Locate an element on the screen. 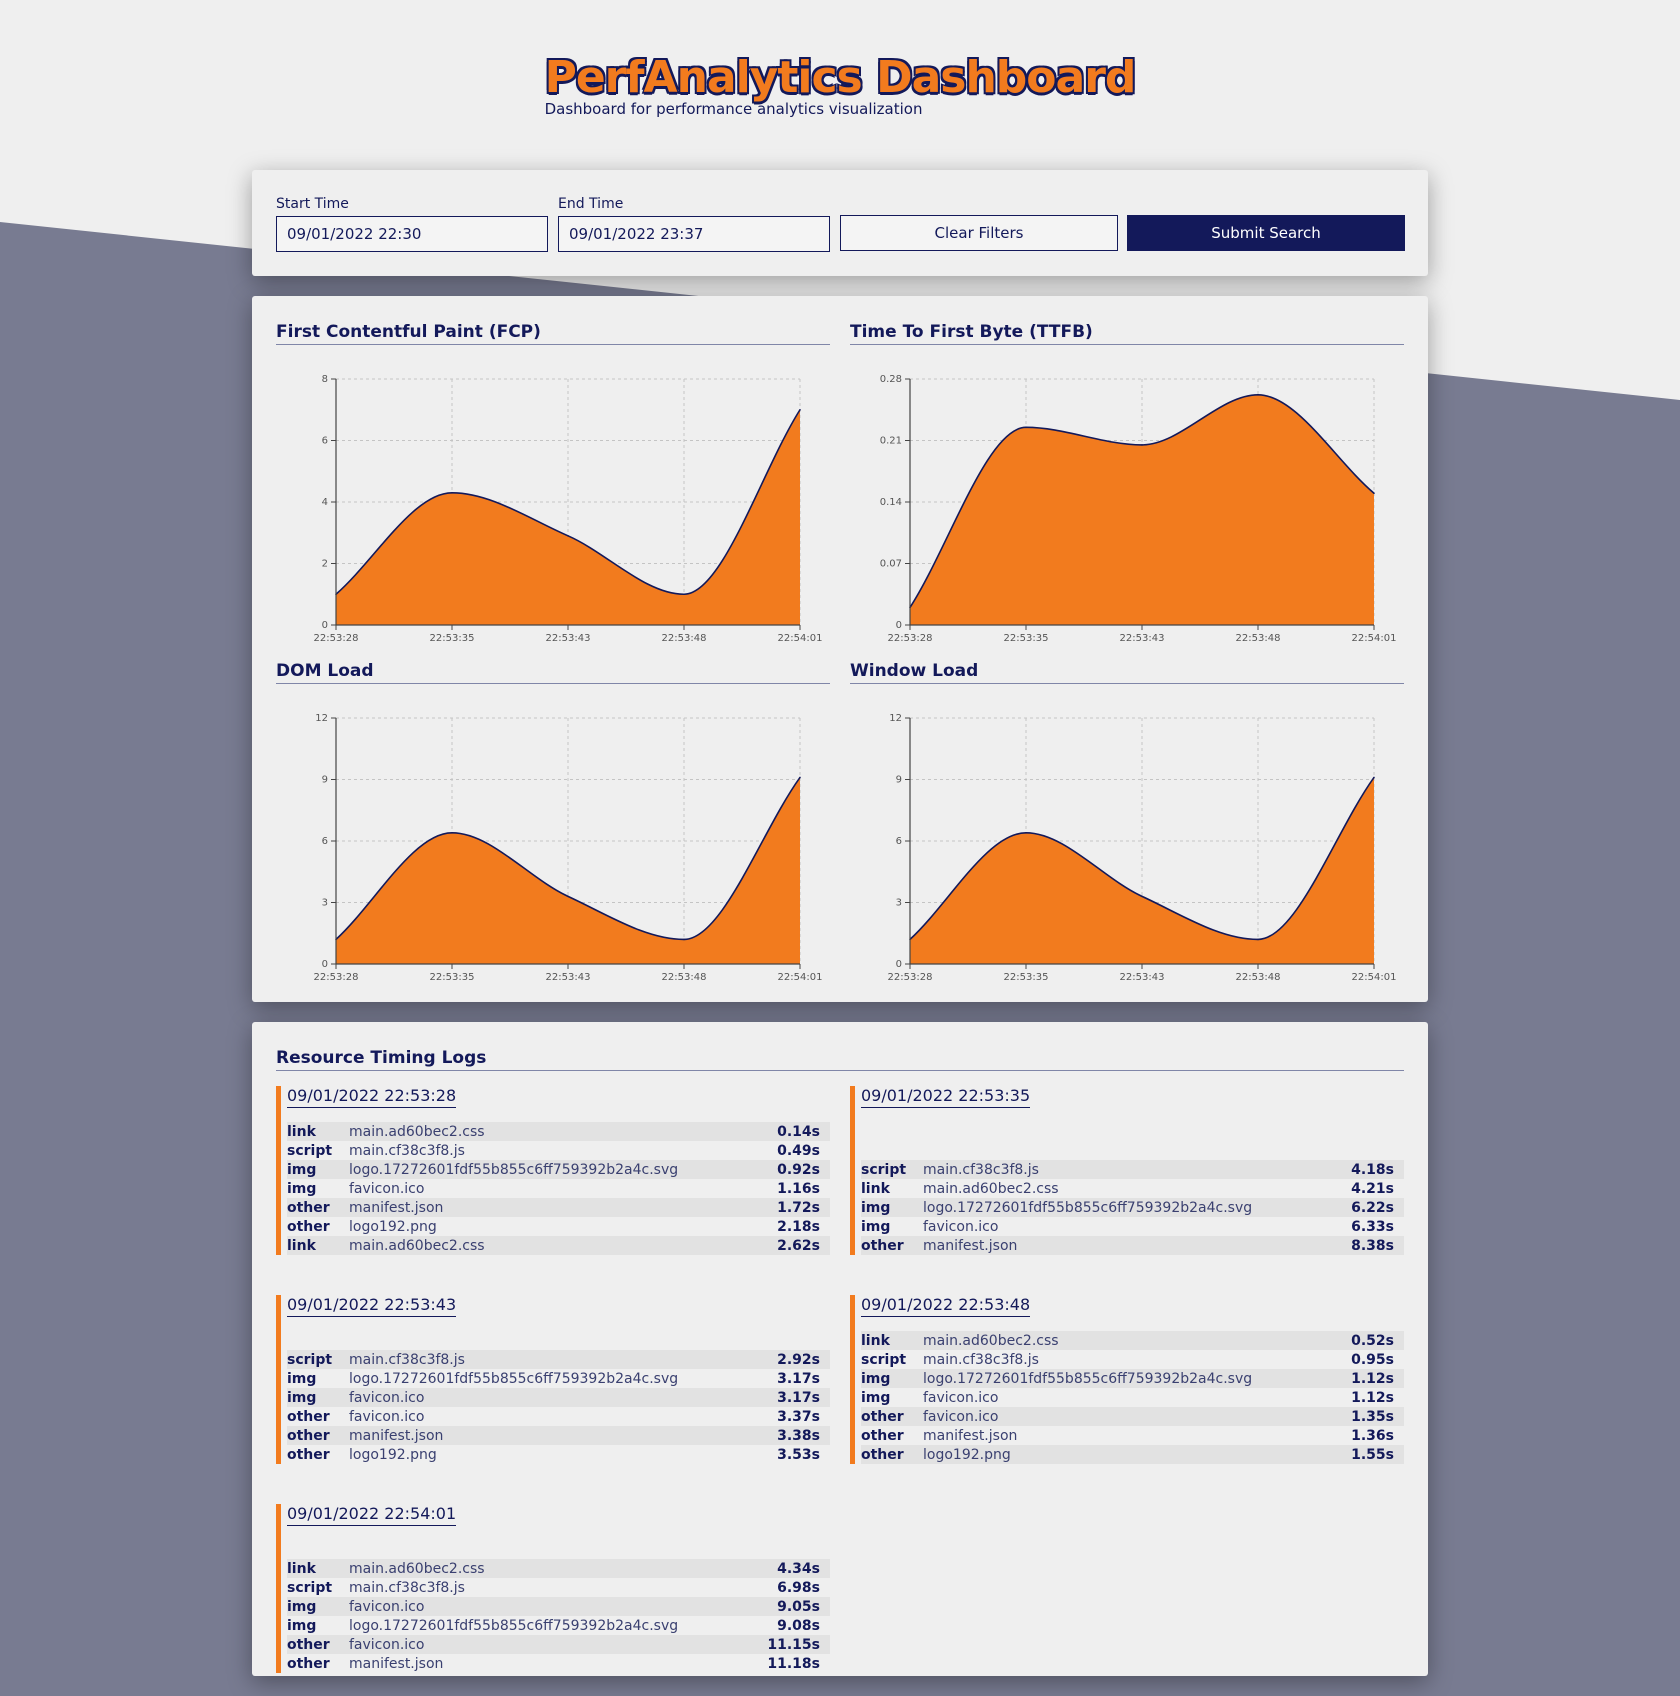 This screenshot has width=1680, height=1696. y-tick-label: 12 is located at coordinates (321, 718).